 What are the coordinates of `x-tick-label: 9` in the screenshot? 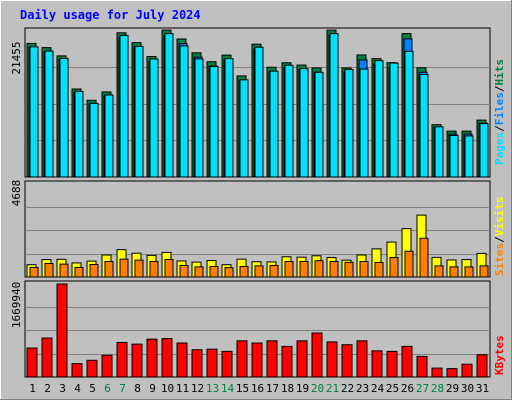 It's located at (152, 388).